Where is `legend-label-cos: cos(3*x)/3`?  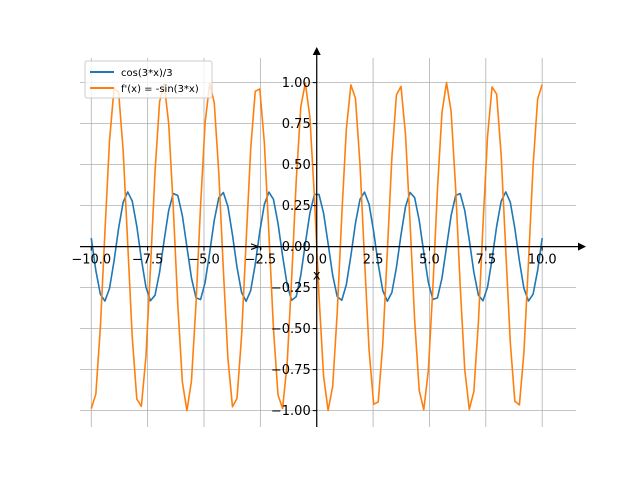
legend-label-cos: cos(3*x)/3 is located at coordinates (147, 73).